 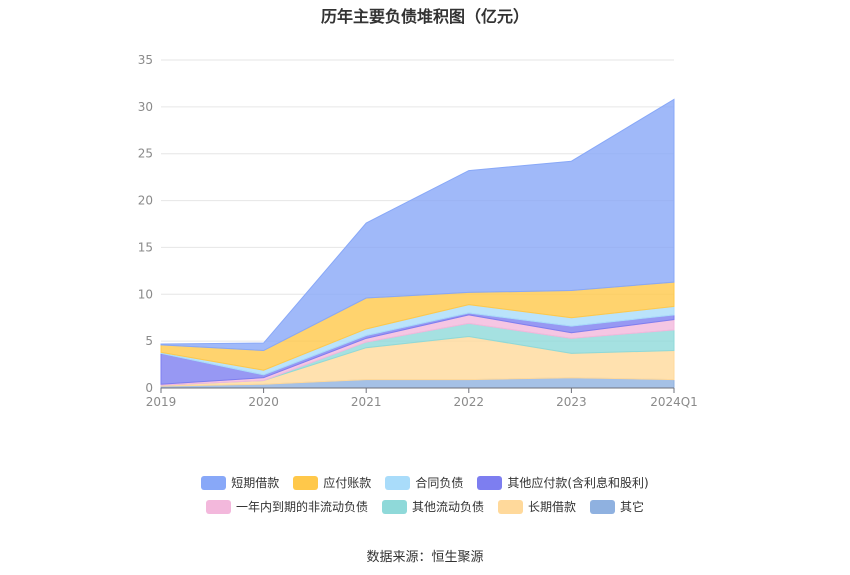 What do you see at coordinates (145, 294) in the screenshot?
I see `y-tick-label: 10` at bounding box center [145, 294].